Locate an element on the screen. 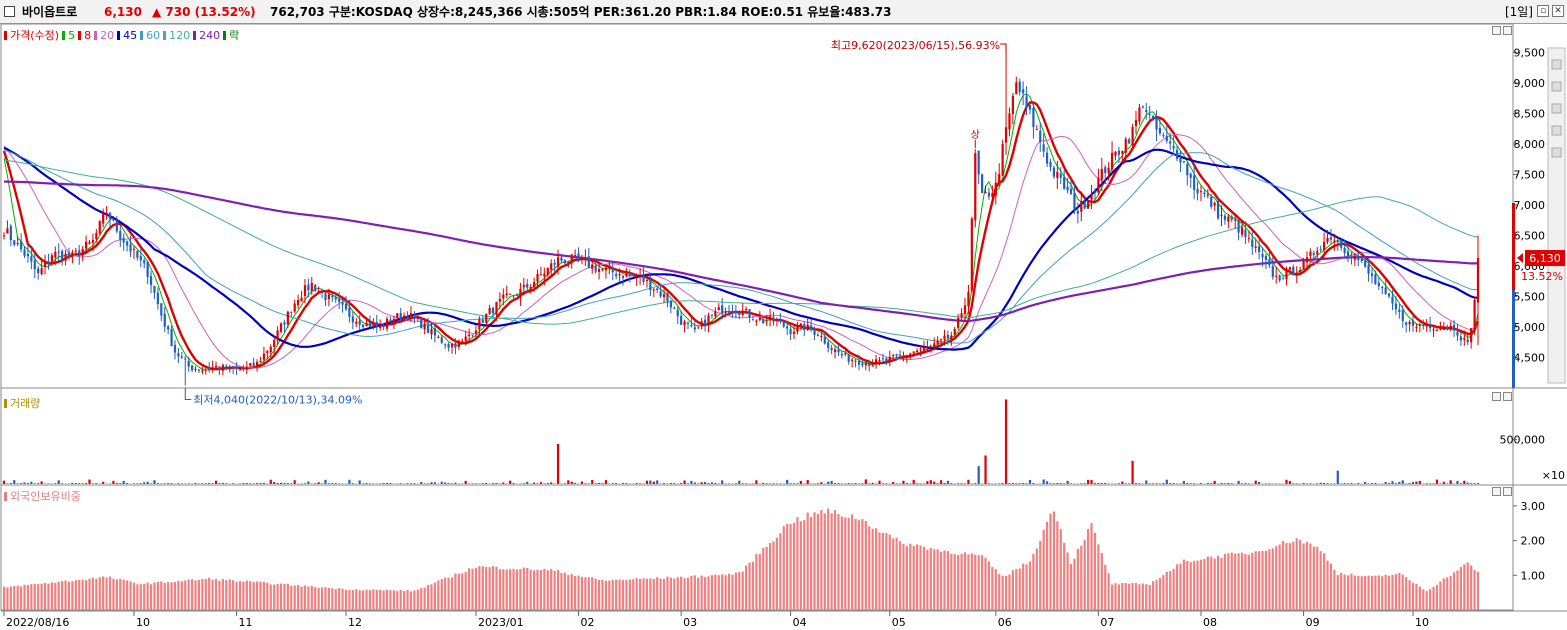  legend-item: 240 is located at coordinates (210, 35).